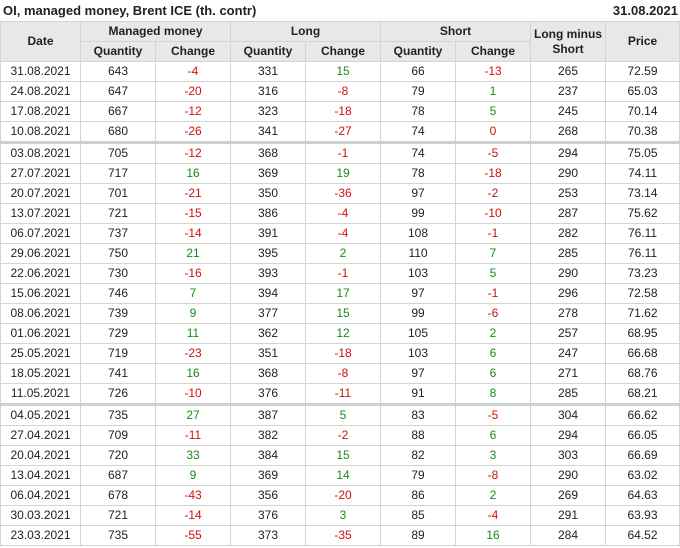 This screenshot has height=548, width=680. What do you see at coordinates (493, 173) in the screenshot?
I see `cell-short-change: -18` at bounding box center [493, 173].